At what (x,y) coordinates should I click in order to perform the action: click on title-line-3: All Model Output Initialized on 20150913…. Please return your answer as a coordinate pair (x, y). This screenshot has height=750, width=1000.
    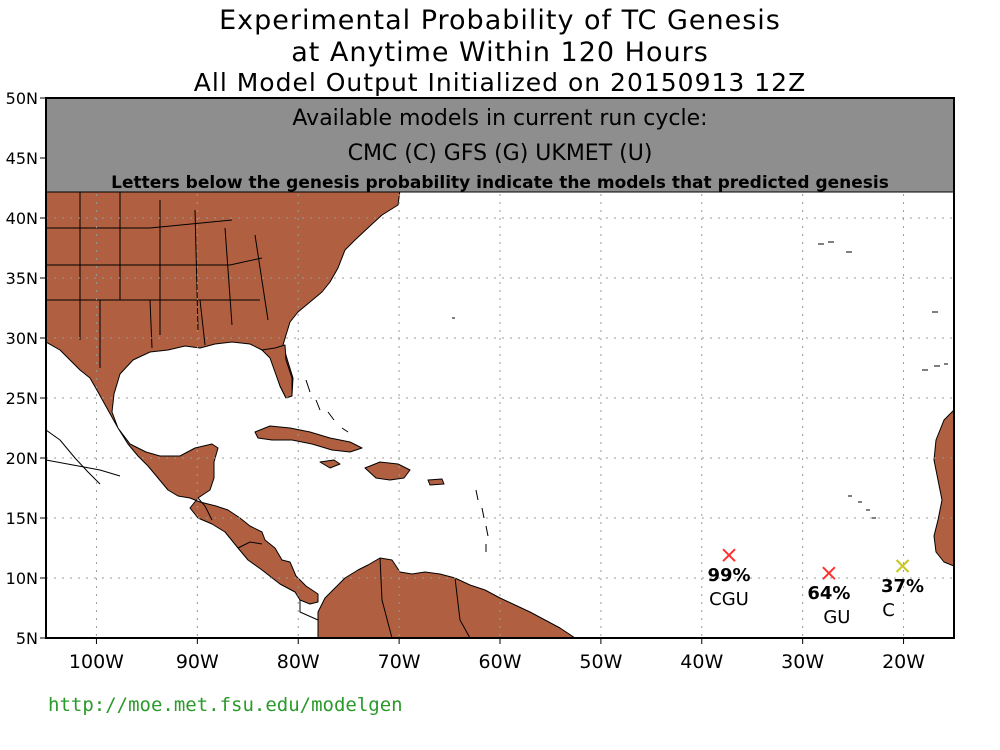
    Looking at the image, I should click on (500, 82).